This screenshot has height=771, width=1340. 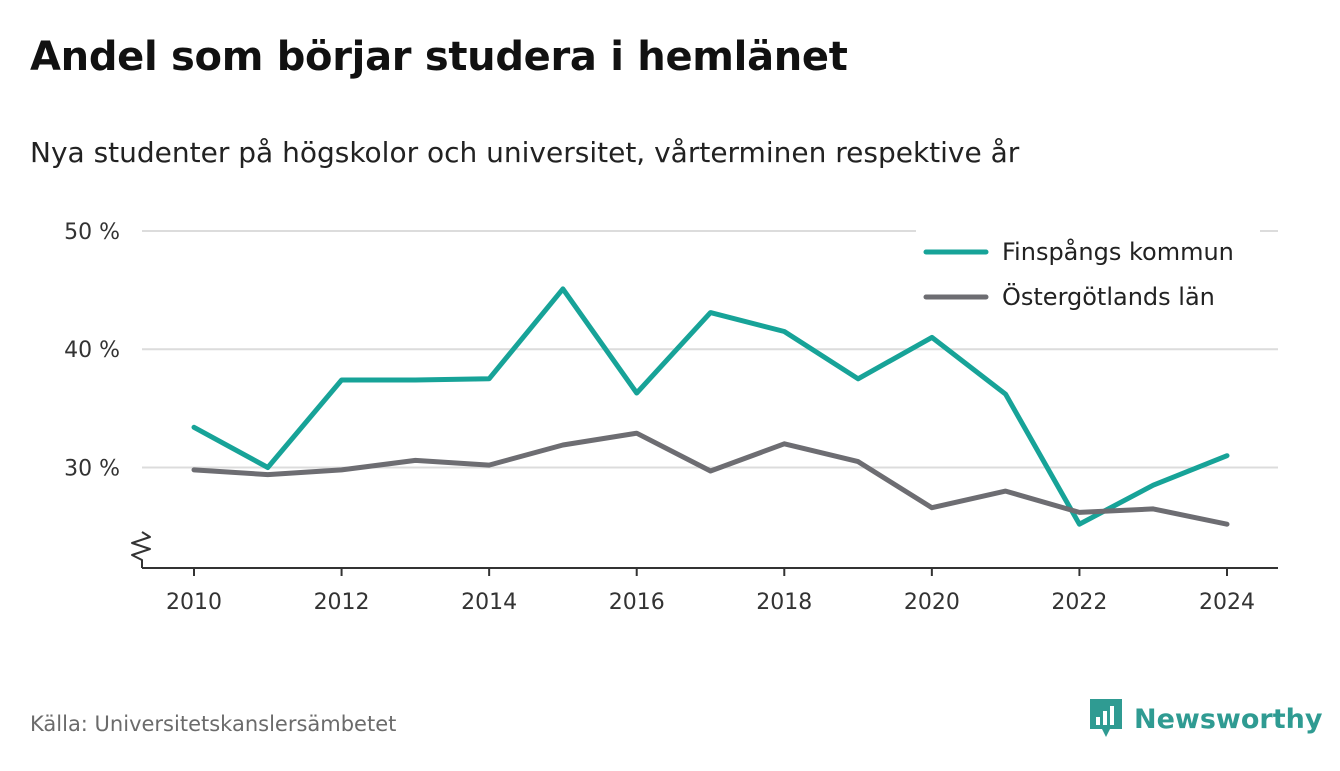 What do you see at coordinates (342, 602) in the screenshot?
I see `x-tick-label: 2012` at bounding box center [342, 602].